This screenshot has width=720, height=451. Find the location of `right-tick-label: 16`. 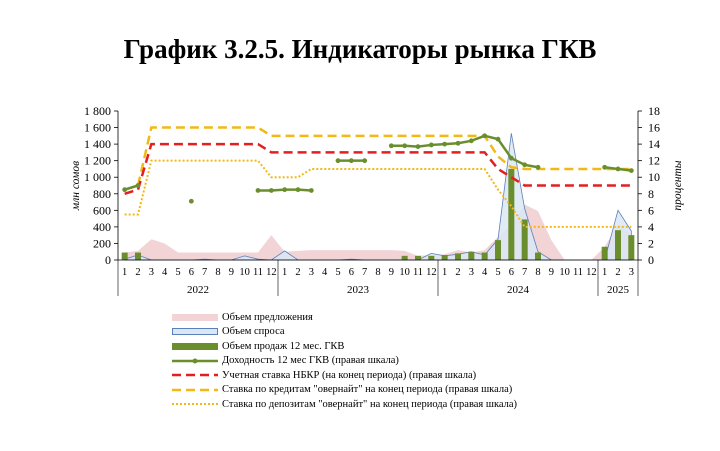

right-tick-label: 16 is located at coordinates (654, 128).